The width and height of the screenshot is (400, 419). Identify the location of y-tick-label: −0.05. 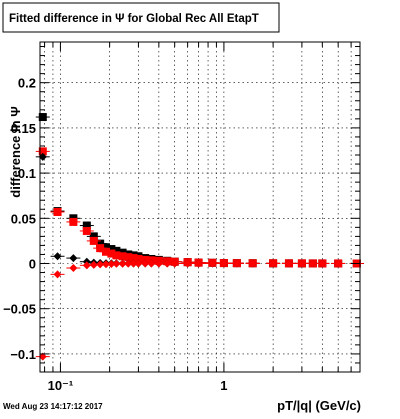
(19, 309).